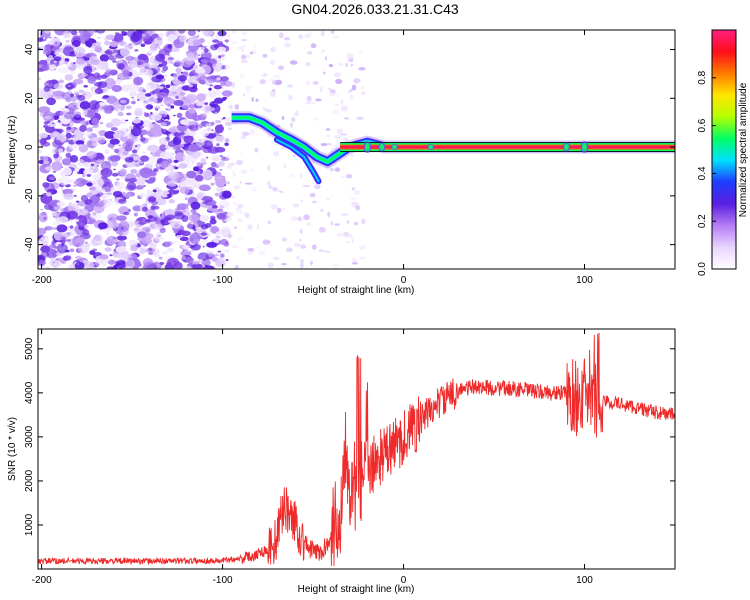 This screenshot has width=750, height=600. I want to click on colorbar-tick-label: 0.8, so click(702, 77).